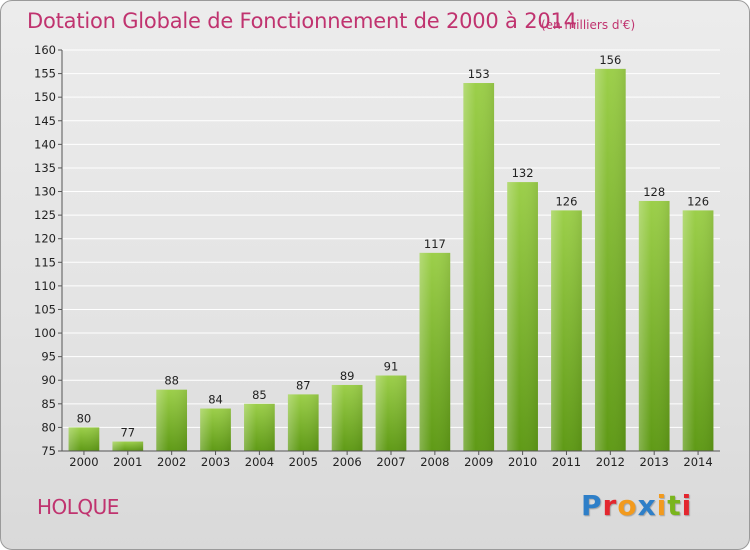 The height and width of the screenshot is (550, 750). Describe the element at coordinates (592, 505) in the screenshot. I see `logo-letter: P` at that location.